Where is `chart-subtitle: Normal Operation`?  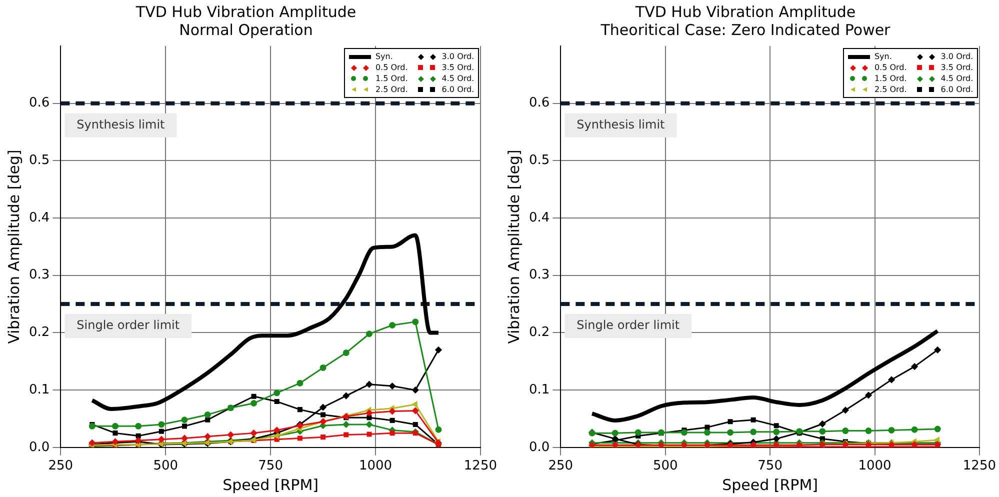 chart-subtitle: Normal Operation is located at coordinates (246, 29).